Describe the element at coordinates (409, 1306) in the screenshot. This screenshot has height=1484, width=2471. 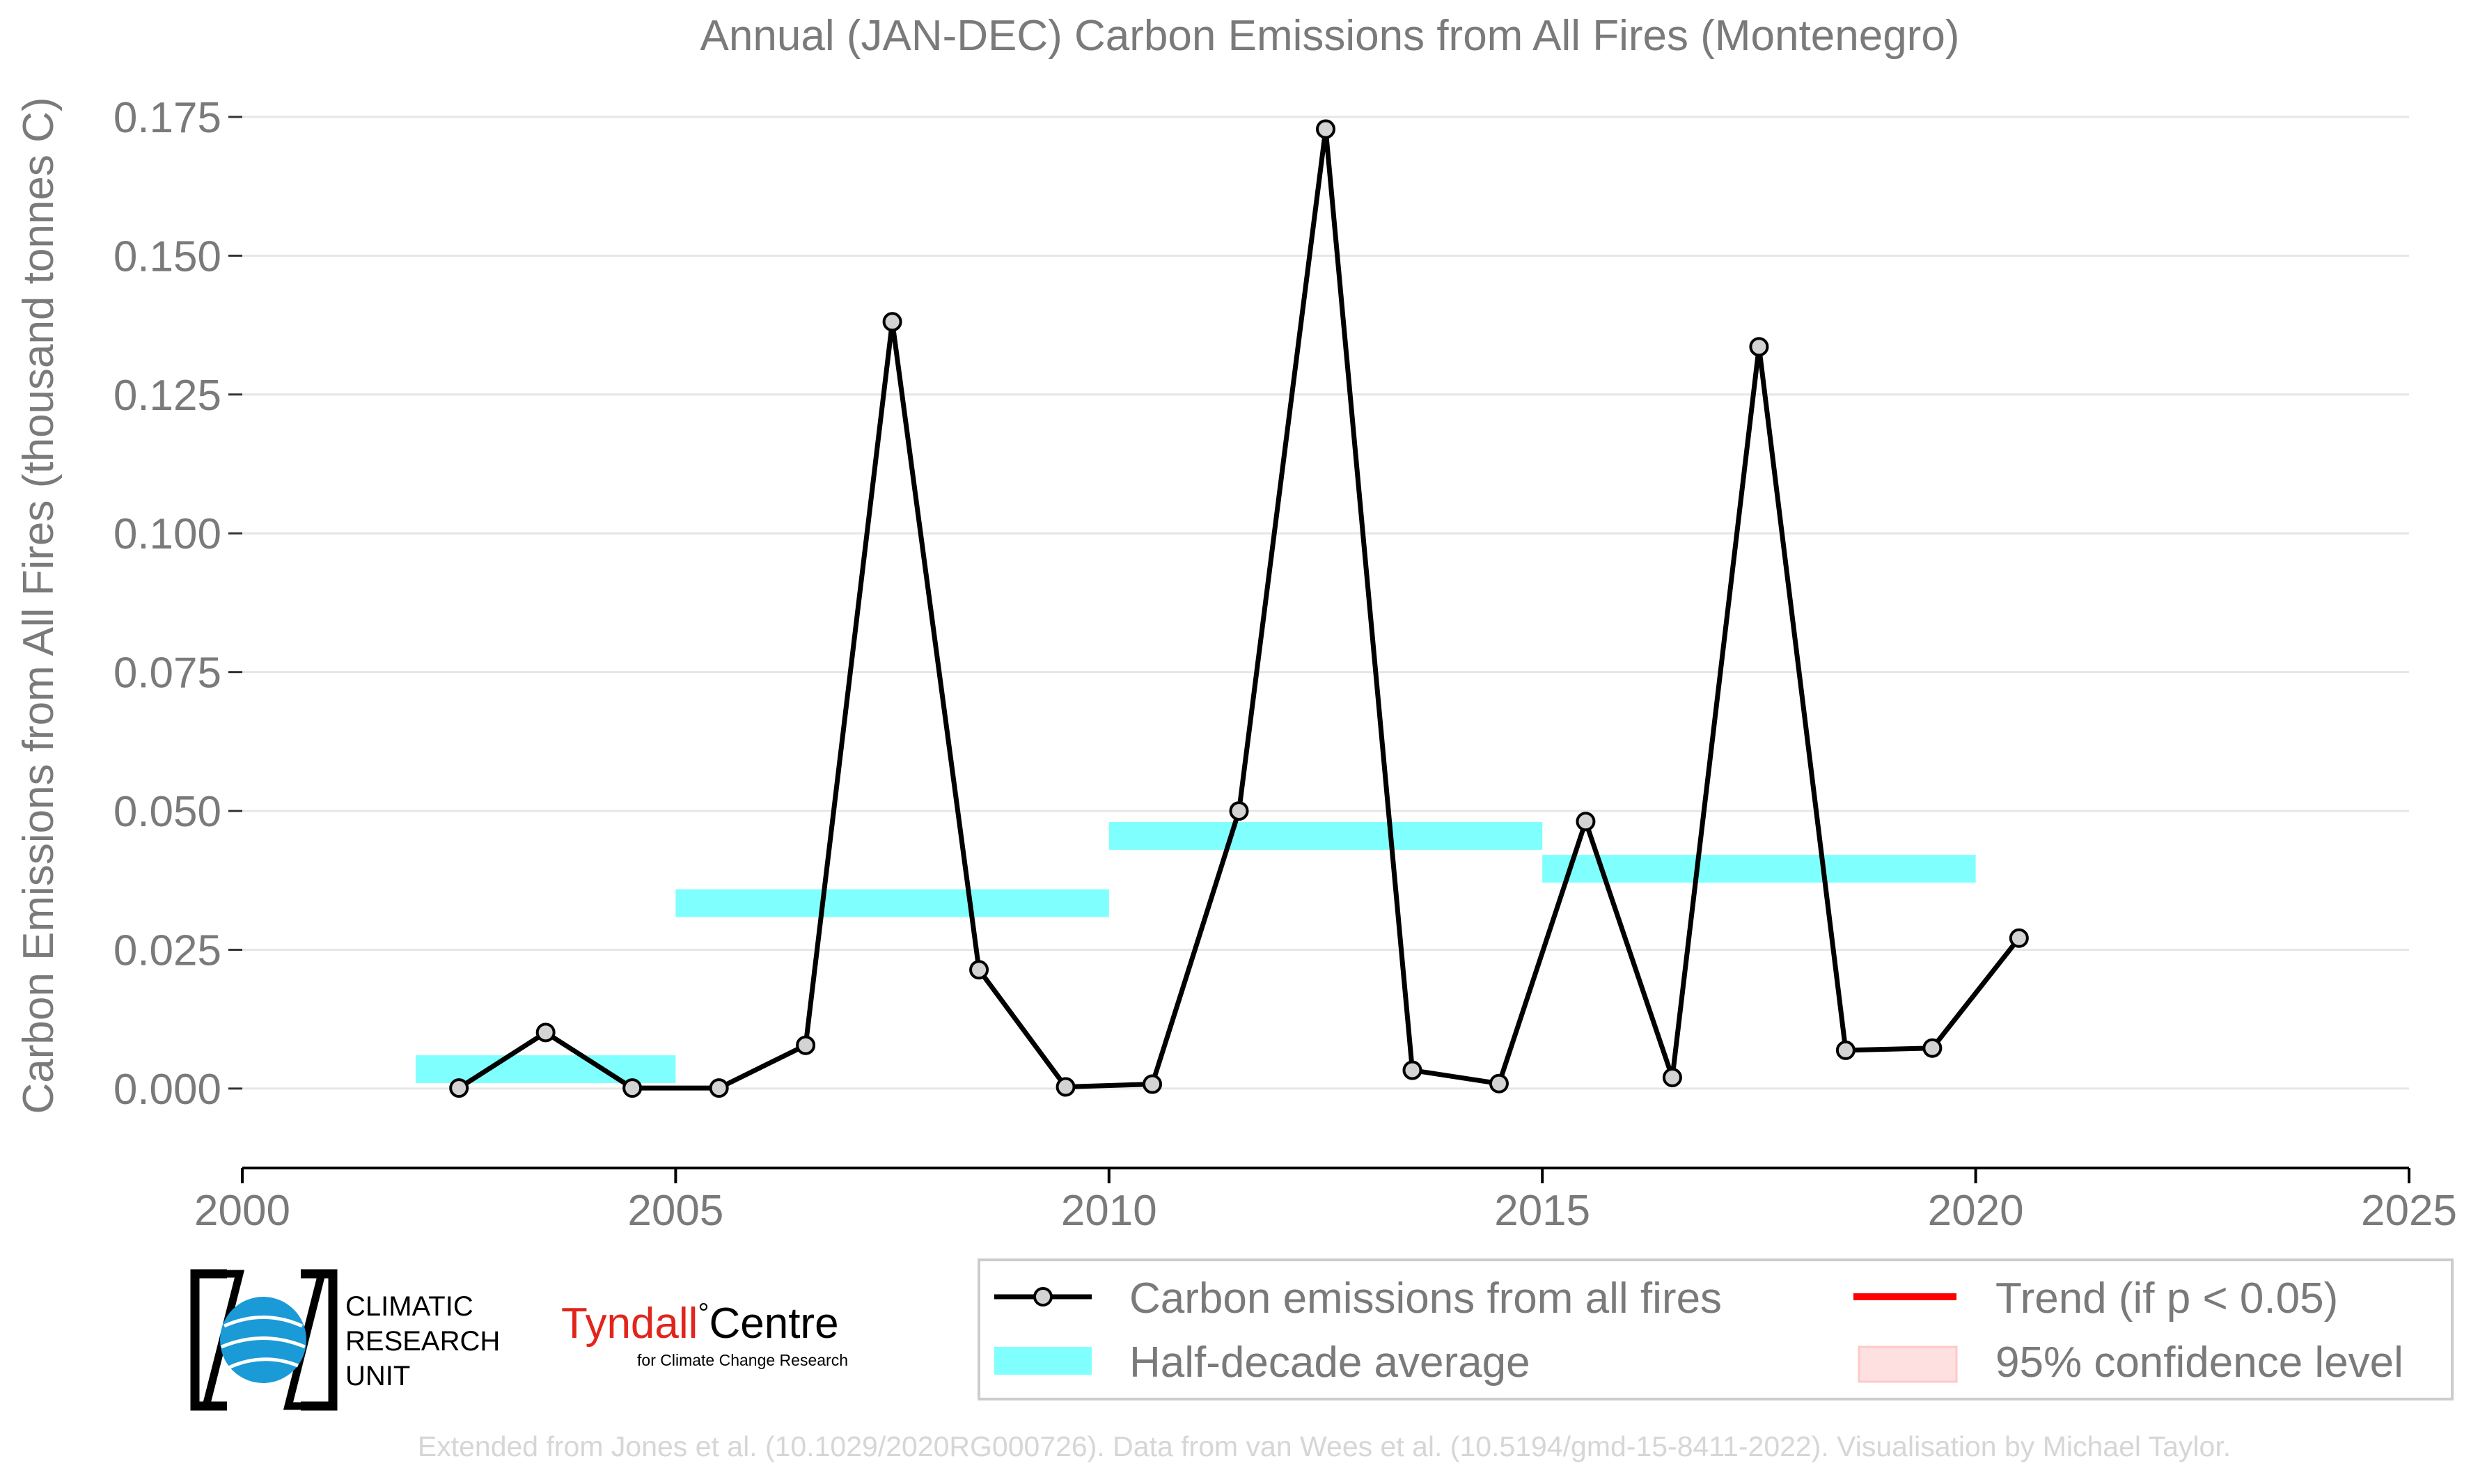
I see `cru-logo-line-1: CLIMATIC` at that location.